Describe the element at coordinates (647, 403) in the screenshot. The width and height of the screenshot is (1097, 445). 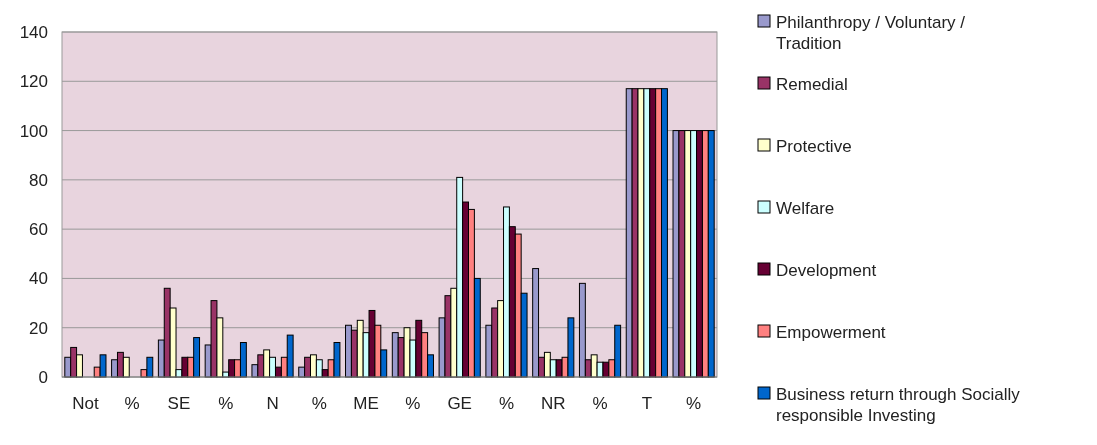
I see `x-tick-label: T` at that location.